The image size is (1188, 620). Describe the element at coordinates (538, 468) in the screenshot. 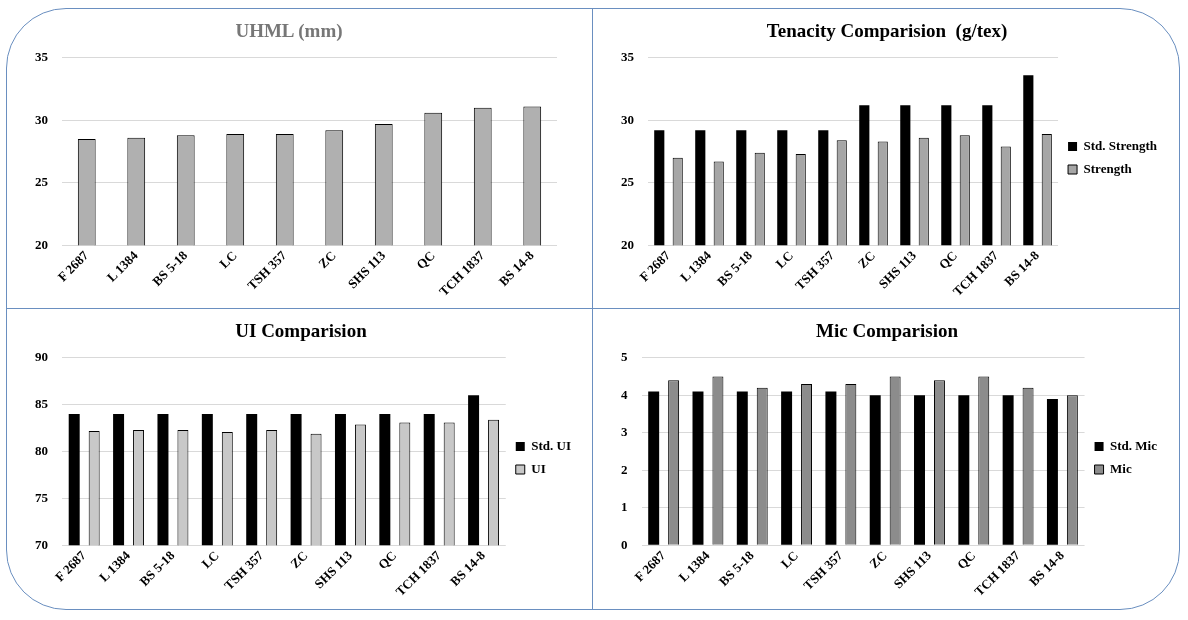

I see `legend-label: UI` at that location.